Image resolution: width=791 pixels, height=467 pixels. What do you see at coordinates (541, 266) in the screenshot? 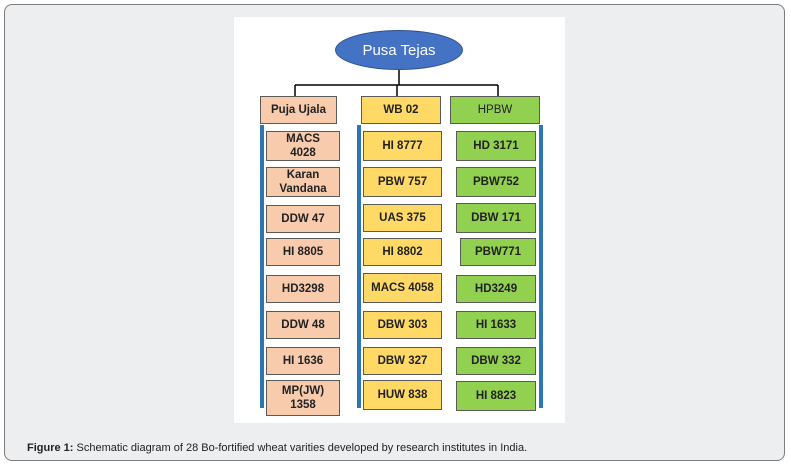
I see `column-3-bar` at bounding box center [541, 266].